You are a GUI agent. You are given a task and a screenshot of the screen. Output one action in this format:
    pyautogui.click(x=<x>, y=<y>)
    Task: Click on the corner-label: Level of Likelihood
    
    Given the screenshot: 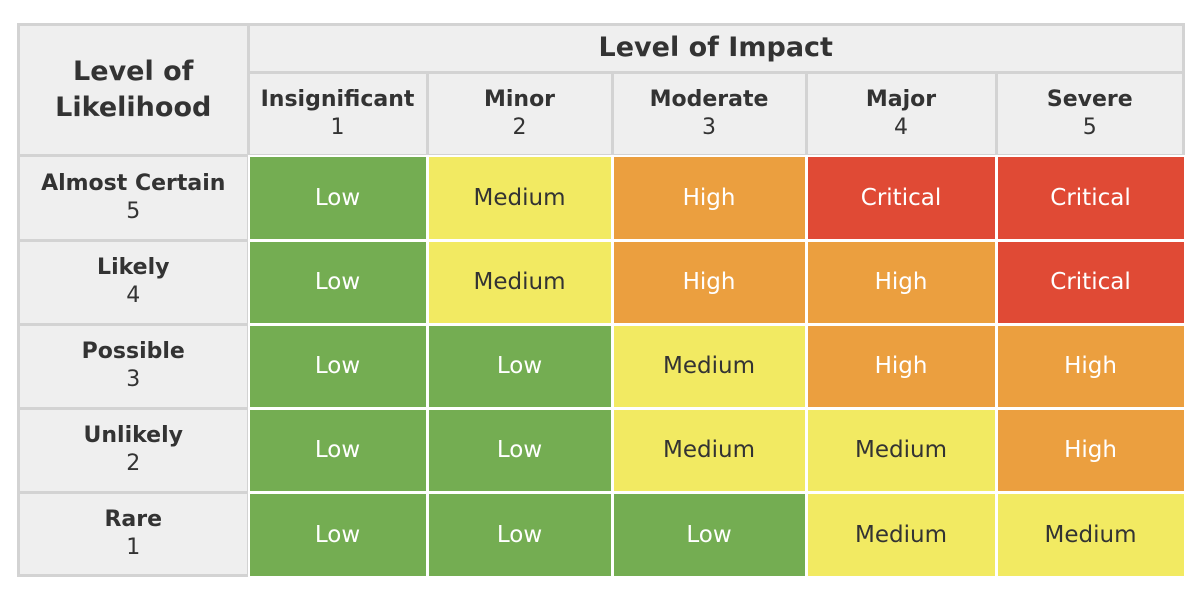 What is the action you would take?
    pyautogui.click(x=133, y=89)
    